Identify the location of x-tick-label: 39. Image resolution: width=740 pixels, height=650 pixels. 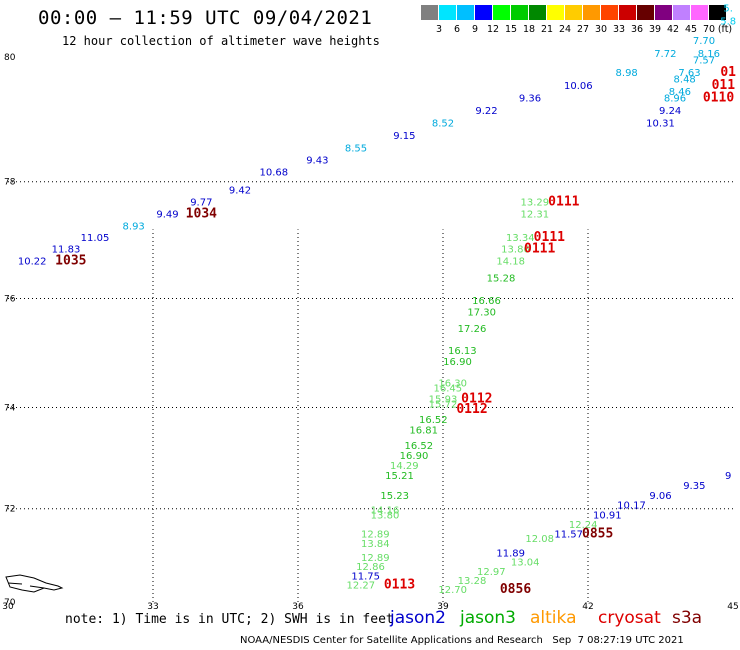
(443, 607).